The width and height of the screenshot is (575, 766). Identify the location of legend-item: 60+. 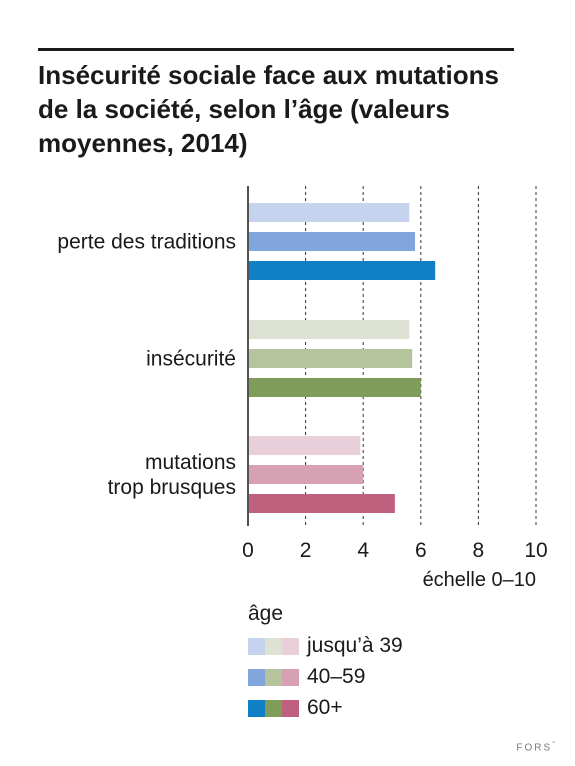
(295, 707).